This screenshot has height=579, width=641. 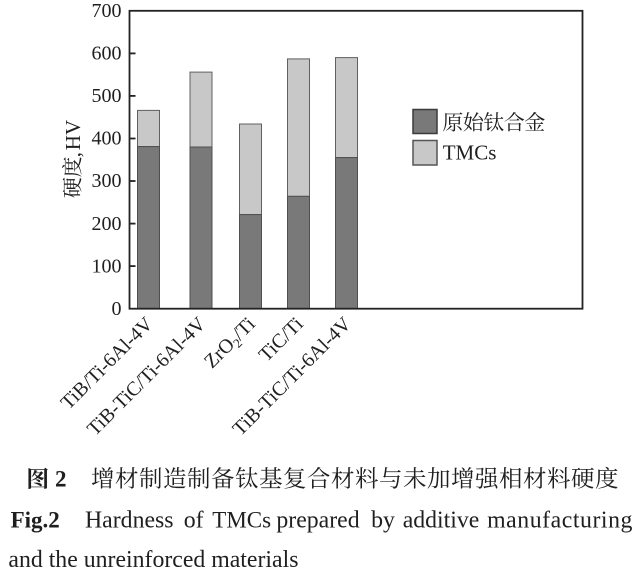 I want to click on svg-text: 700, so click(x=107, y=11).